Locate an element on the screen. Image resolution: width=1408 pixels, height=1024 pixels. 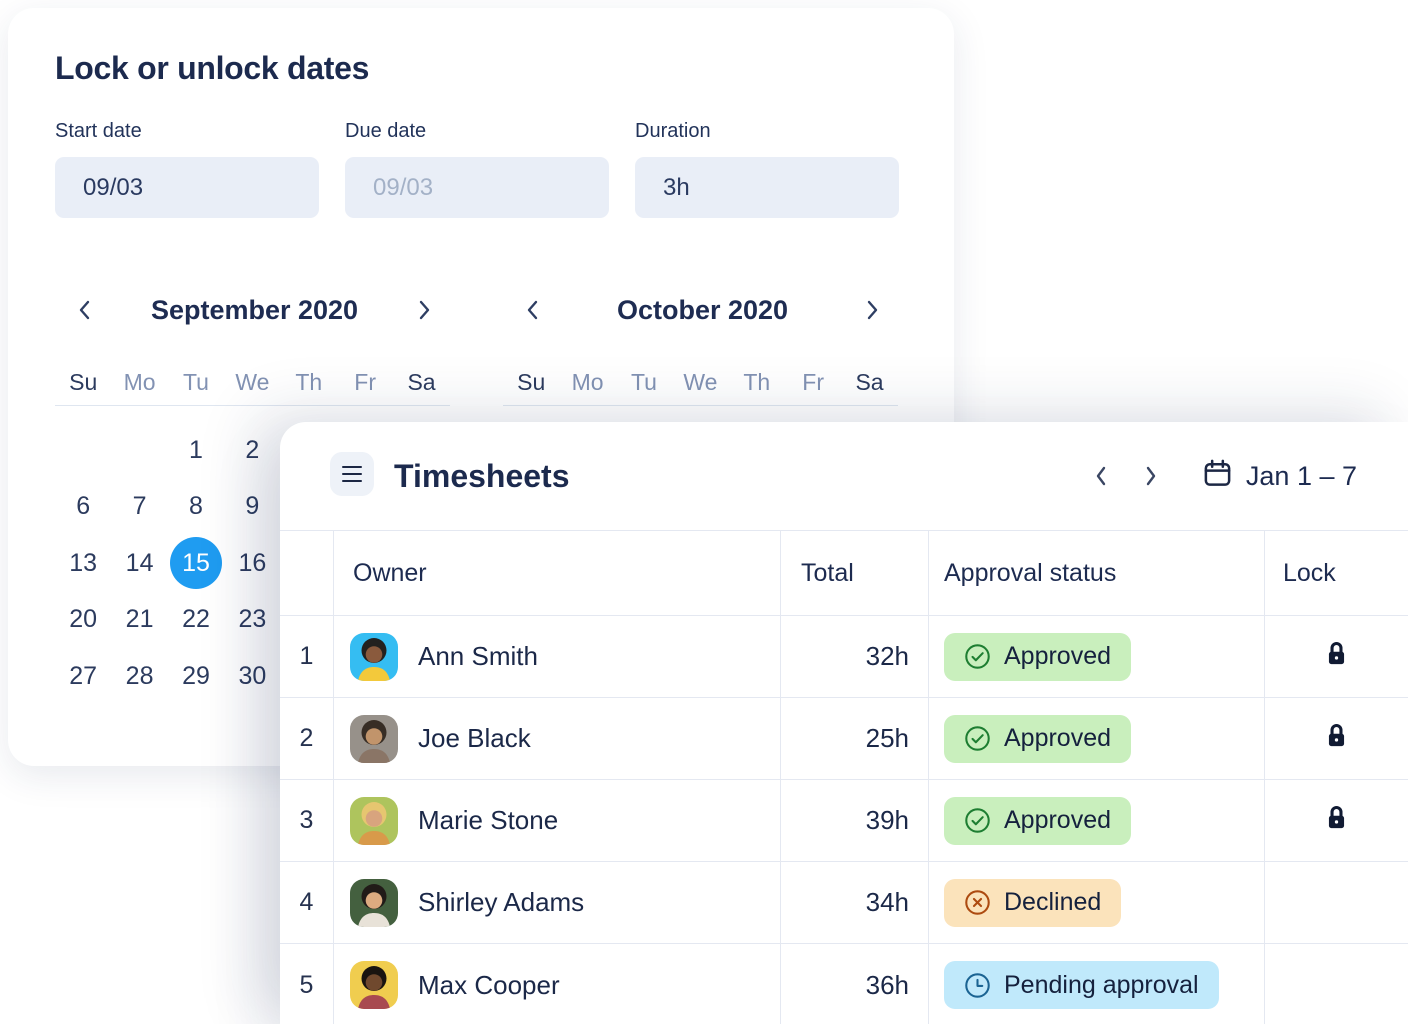
column-header-total: Total is located at coordinates (855, 573).